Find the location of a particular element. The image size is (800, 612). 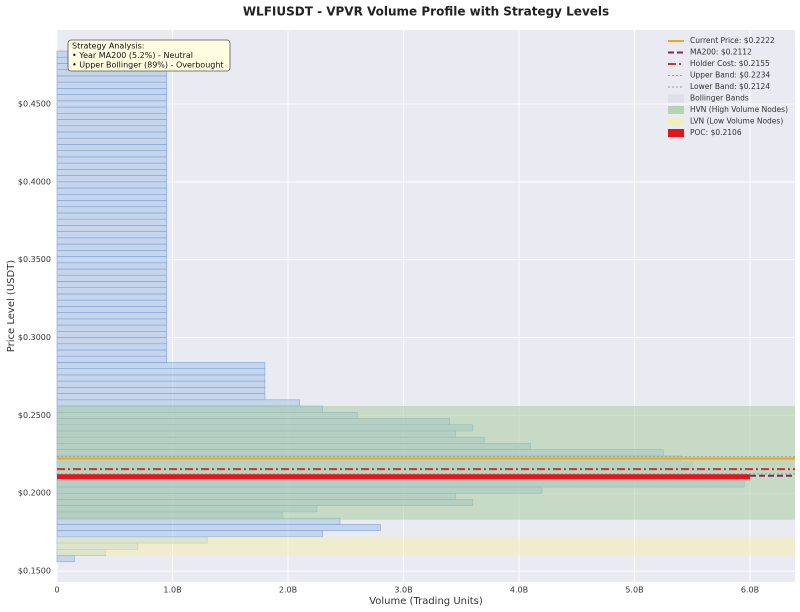

legend-label: Upper Band: $0.2234 is located at coordinates (730, 75).